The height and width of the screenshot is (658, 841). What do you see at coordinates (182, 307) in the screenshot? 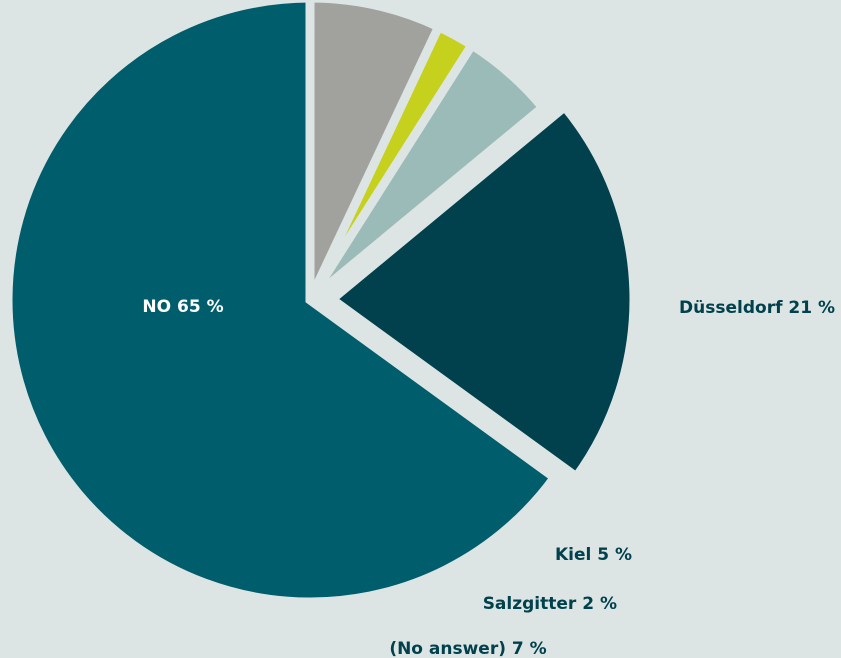
I see `pie-label-no: NO 65 %` at bounding box center [182, 307].